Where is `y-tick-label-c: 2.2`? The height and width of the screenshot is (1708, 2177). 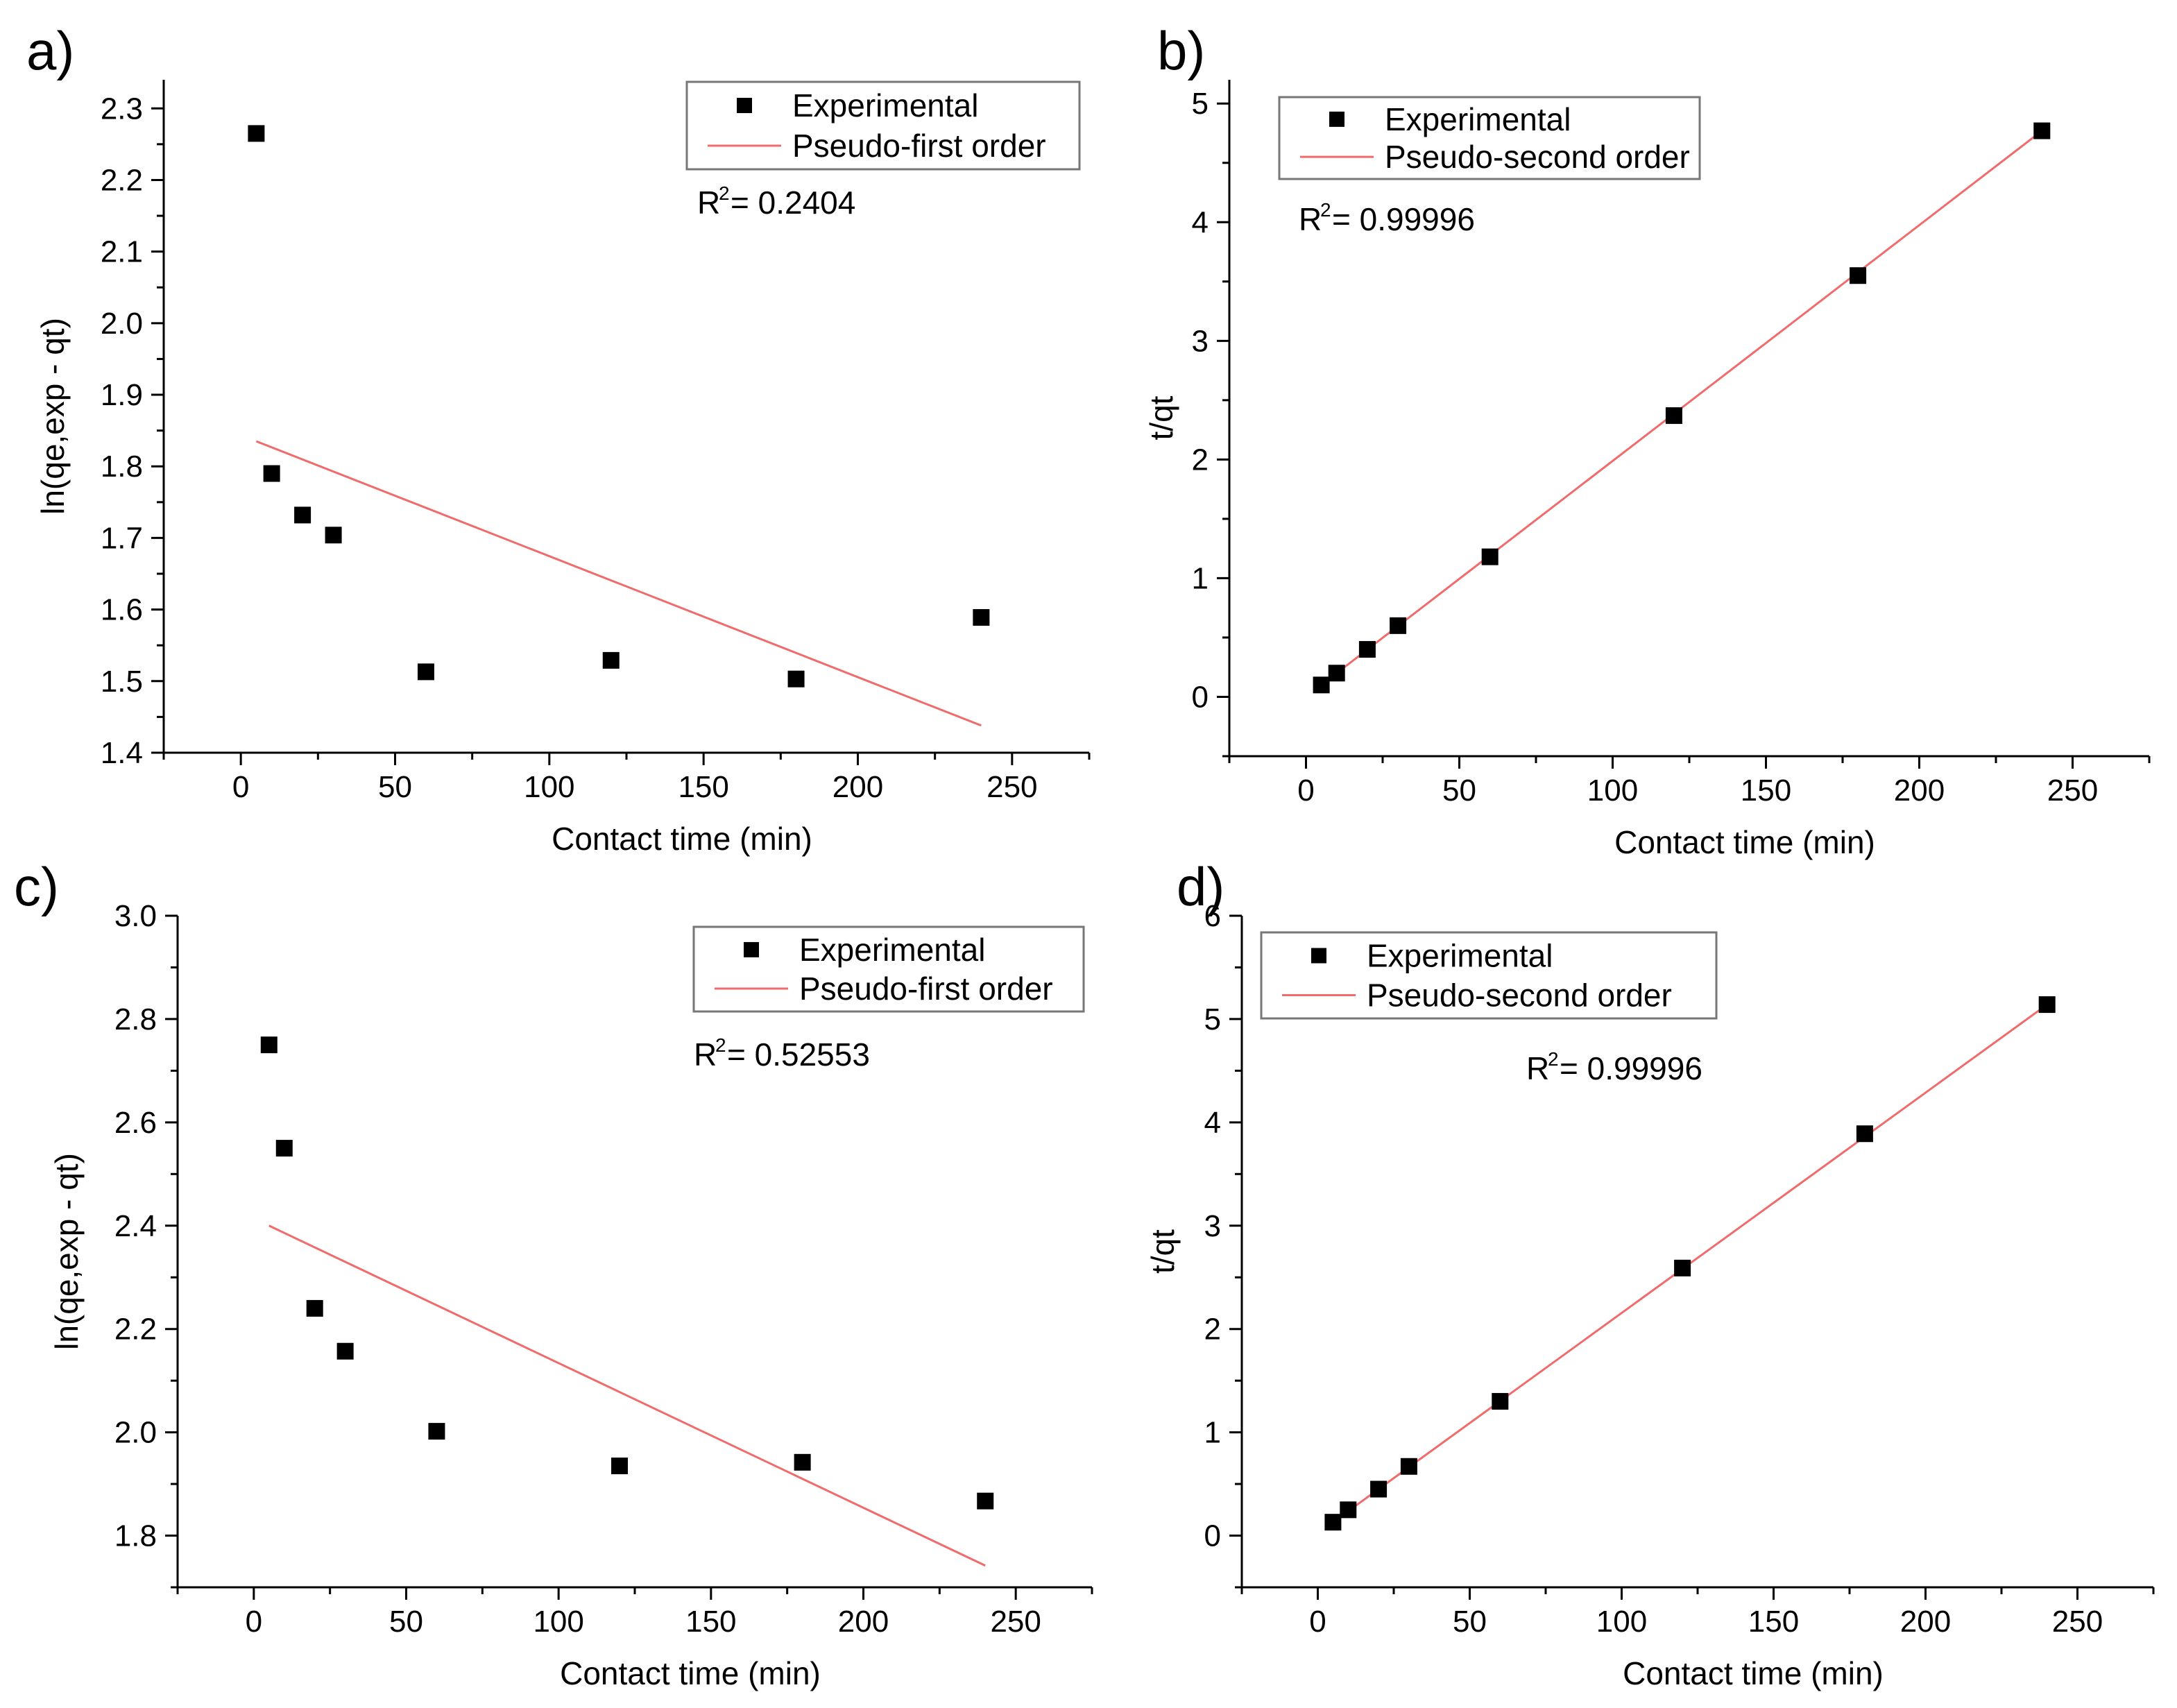
y-tick-label-c: 2.2 is located at coordinates (135, 1330).